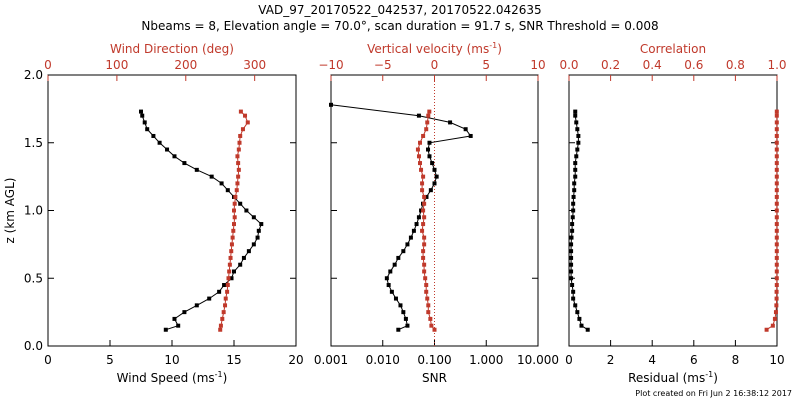 This screenshot has height=400, width=800. I want to click on top-tick-label: −10, so click(330, 65).